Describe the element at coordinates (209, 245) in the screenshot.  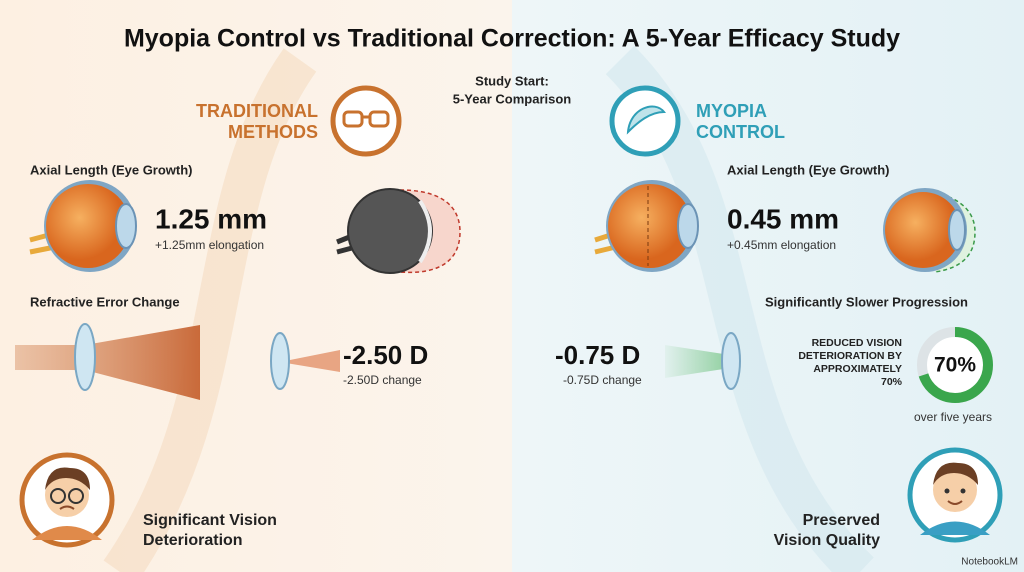
I see `note: +1.25mm elongation` at that location.